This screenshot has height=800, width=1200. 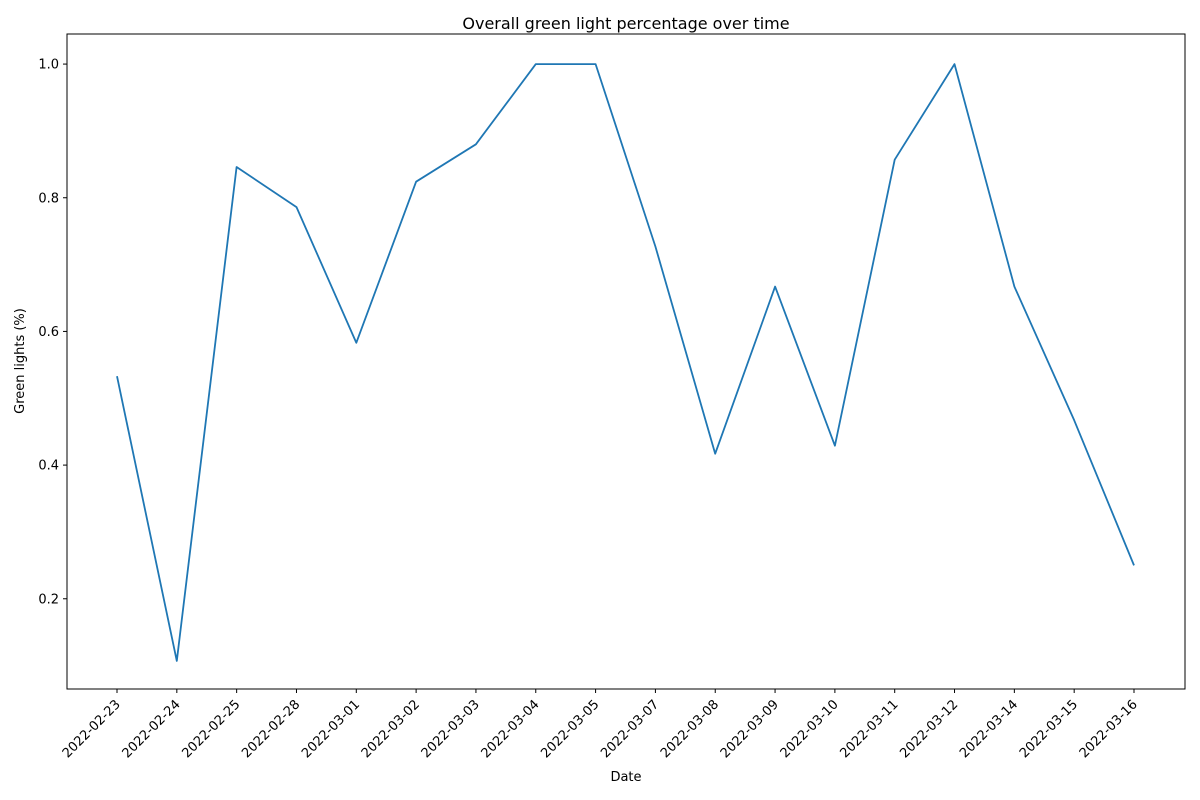 I want to click on x-tick-label: 2022-02-25, so click(x=211, y=729).